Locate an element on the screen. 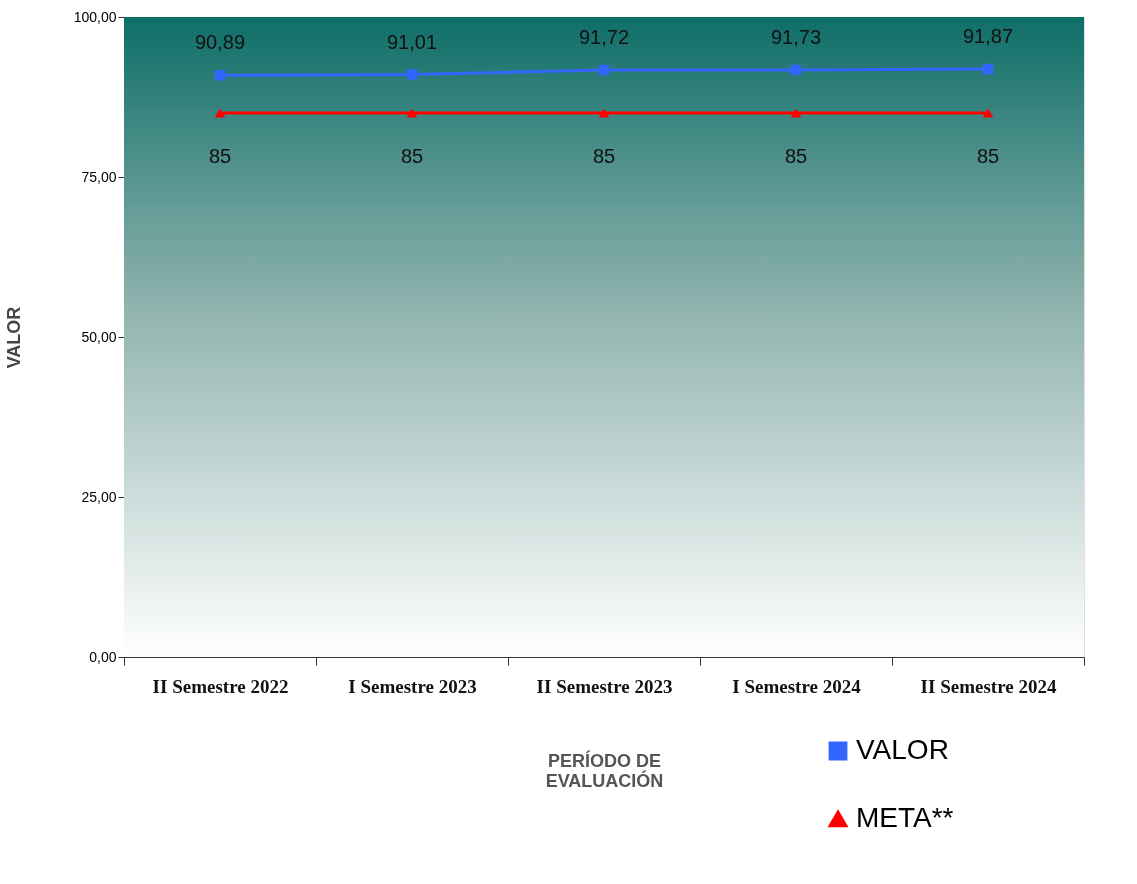 This screenshot has width=1137, height=884. data-label: 91,01 is located at coordinates (412, 41).